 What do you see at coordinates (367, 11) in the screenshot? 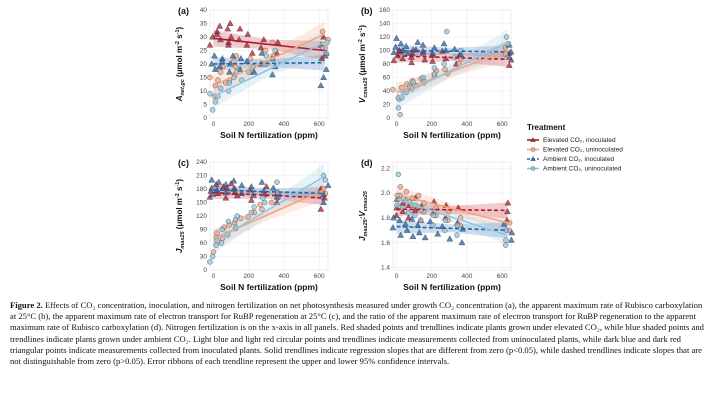
I see `panel-label: (b)` at bounding box center [367, 11].